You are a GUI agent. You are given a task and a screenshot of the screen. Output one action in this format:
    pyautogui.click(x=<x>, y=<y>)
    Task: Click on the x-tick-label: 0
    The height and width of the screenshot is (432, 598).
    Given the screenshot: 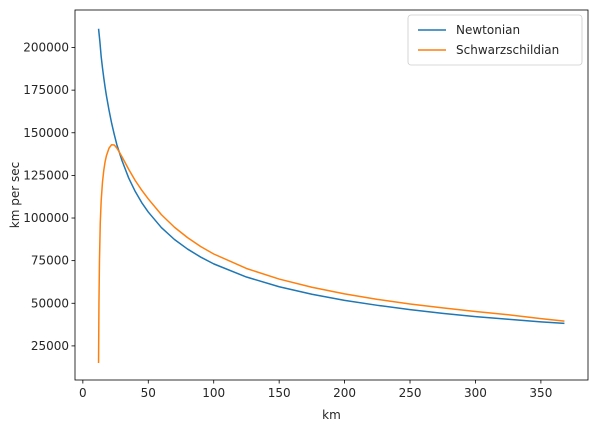 What is the action you would take?
    pyautogui.click(x=83, y=393)
    